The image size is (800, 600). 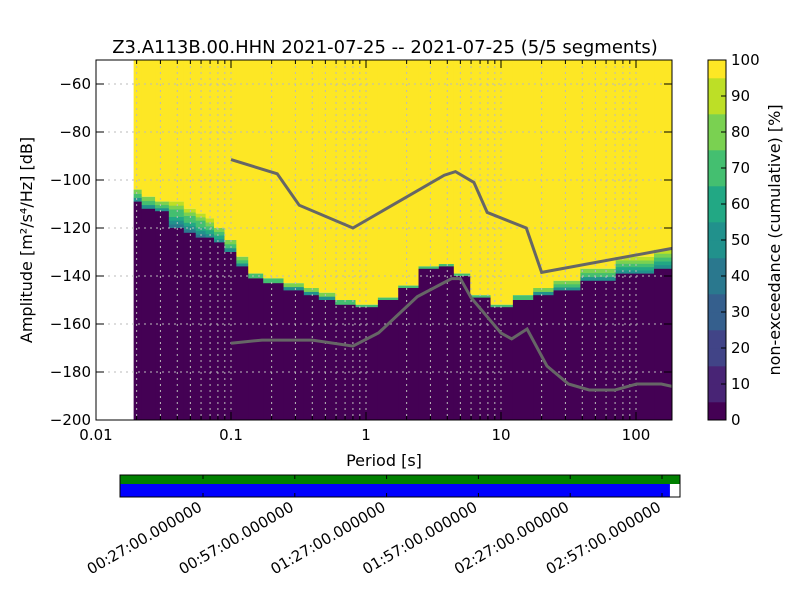 What do you see at coordinates (740, 204) in the screenshot?
I see `colorbar-tick-label: 60` at bounding box center [740, 204].